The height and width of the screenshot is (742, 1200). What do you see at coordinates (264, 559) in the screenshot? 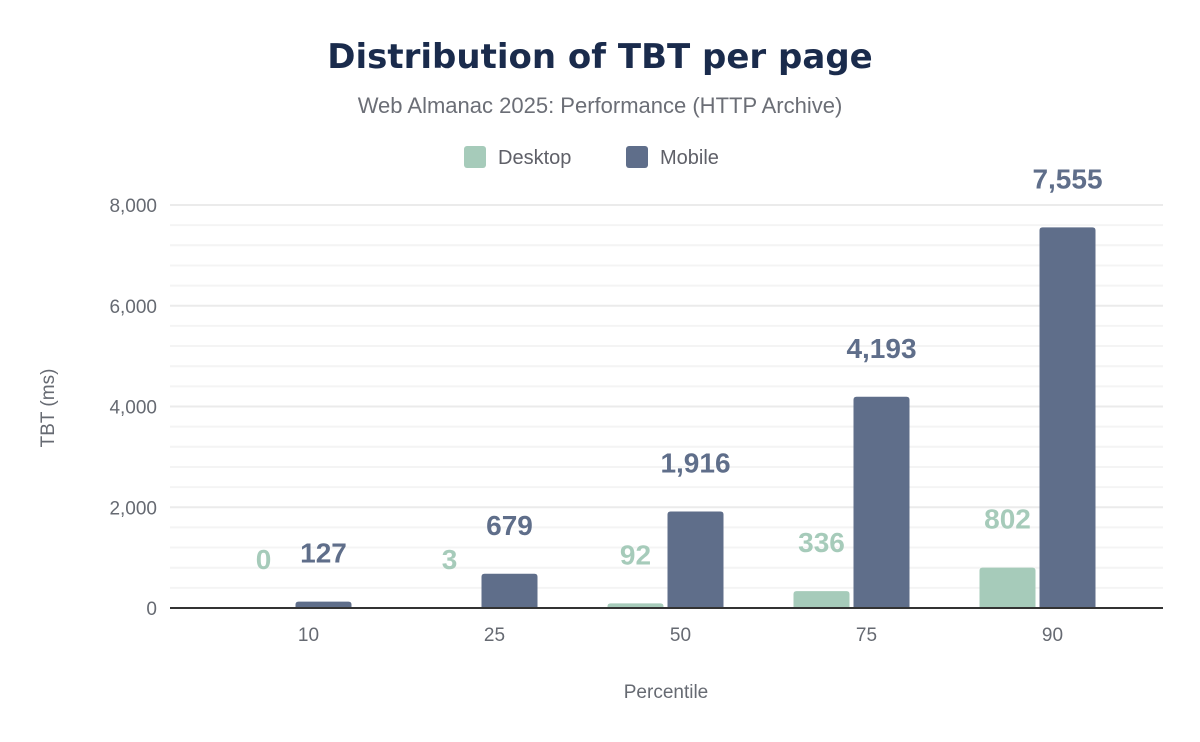
I see `data-label-desktop-10: 0` at bounding box center [264, 559].